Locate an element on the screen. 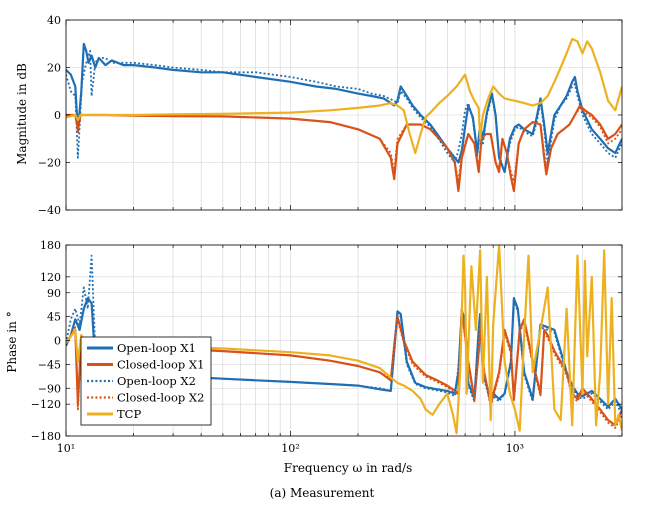  mag-ytick-label: −20 is located at coordinates (49, 163).